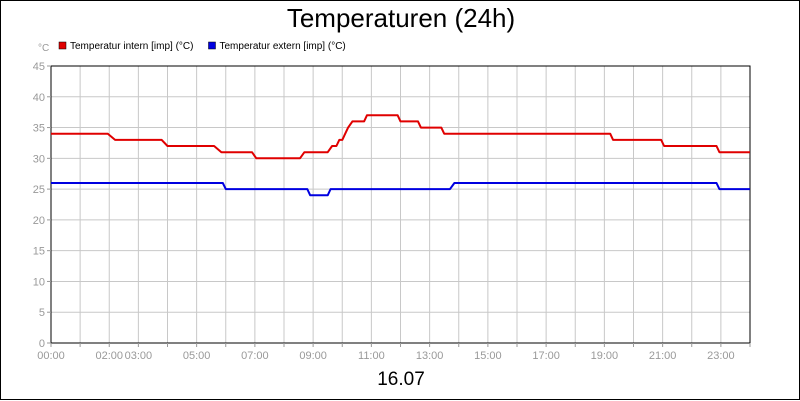 The height and width of the screenshot is (401, 800). Describe the element at coordinates (43, 48) in the screenshot. I see `y-axis-unit: °C` at that location.